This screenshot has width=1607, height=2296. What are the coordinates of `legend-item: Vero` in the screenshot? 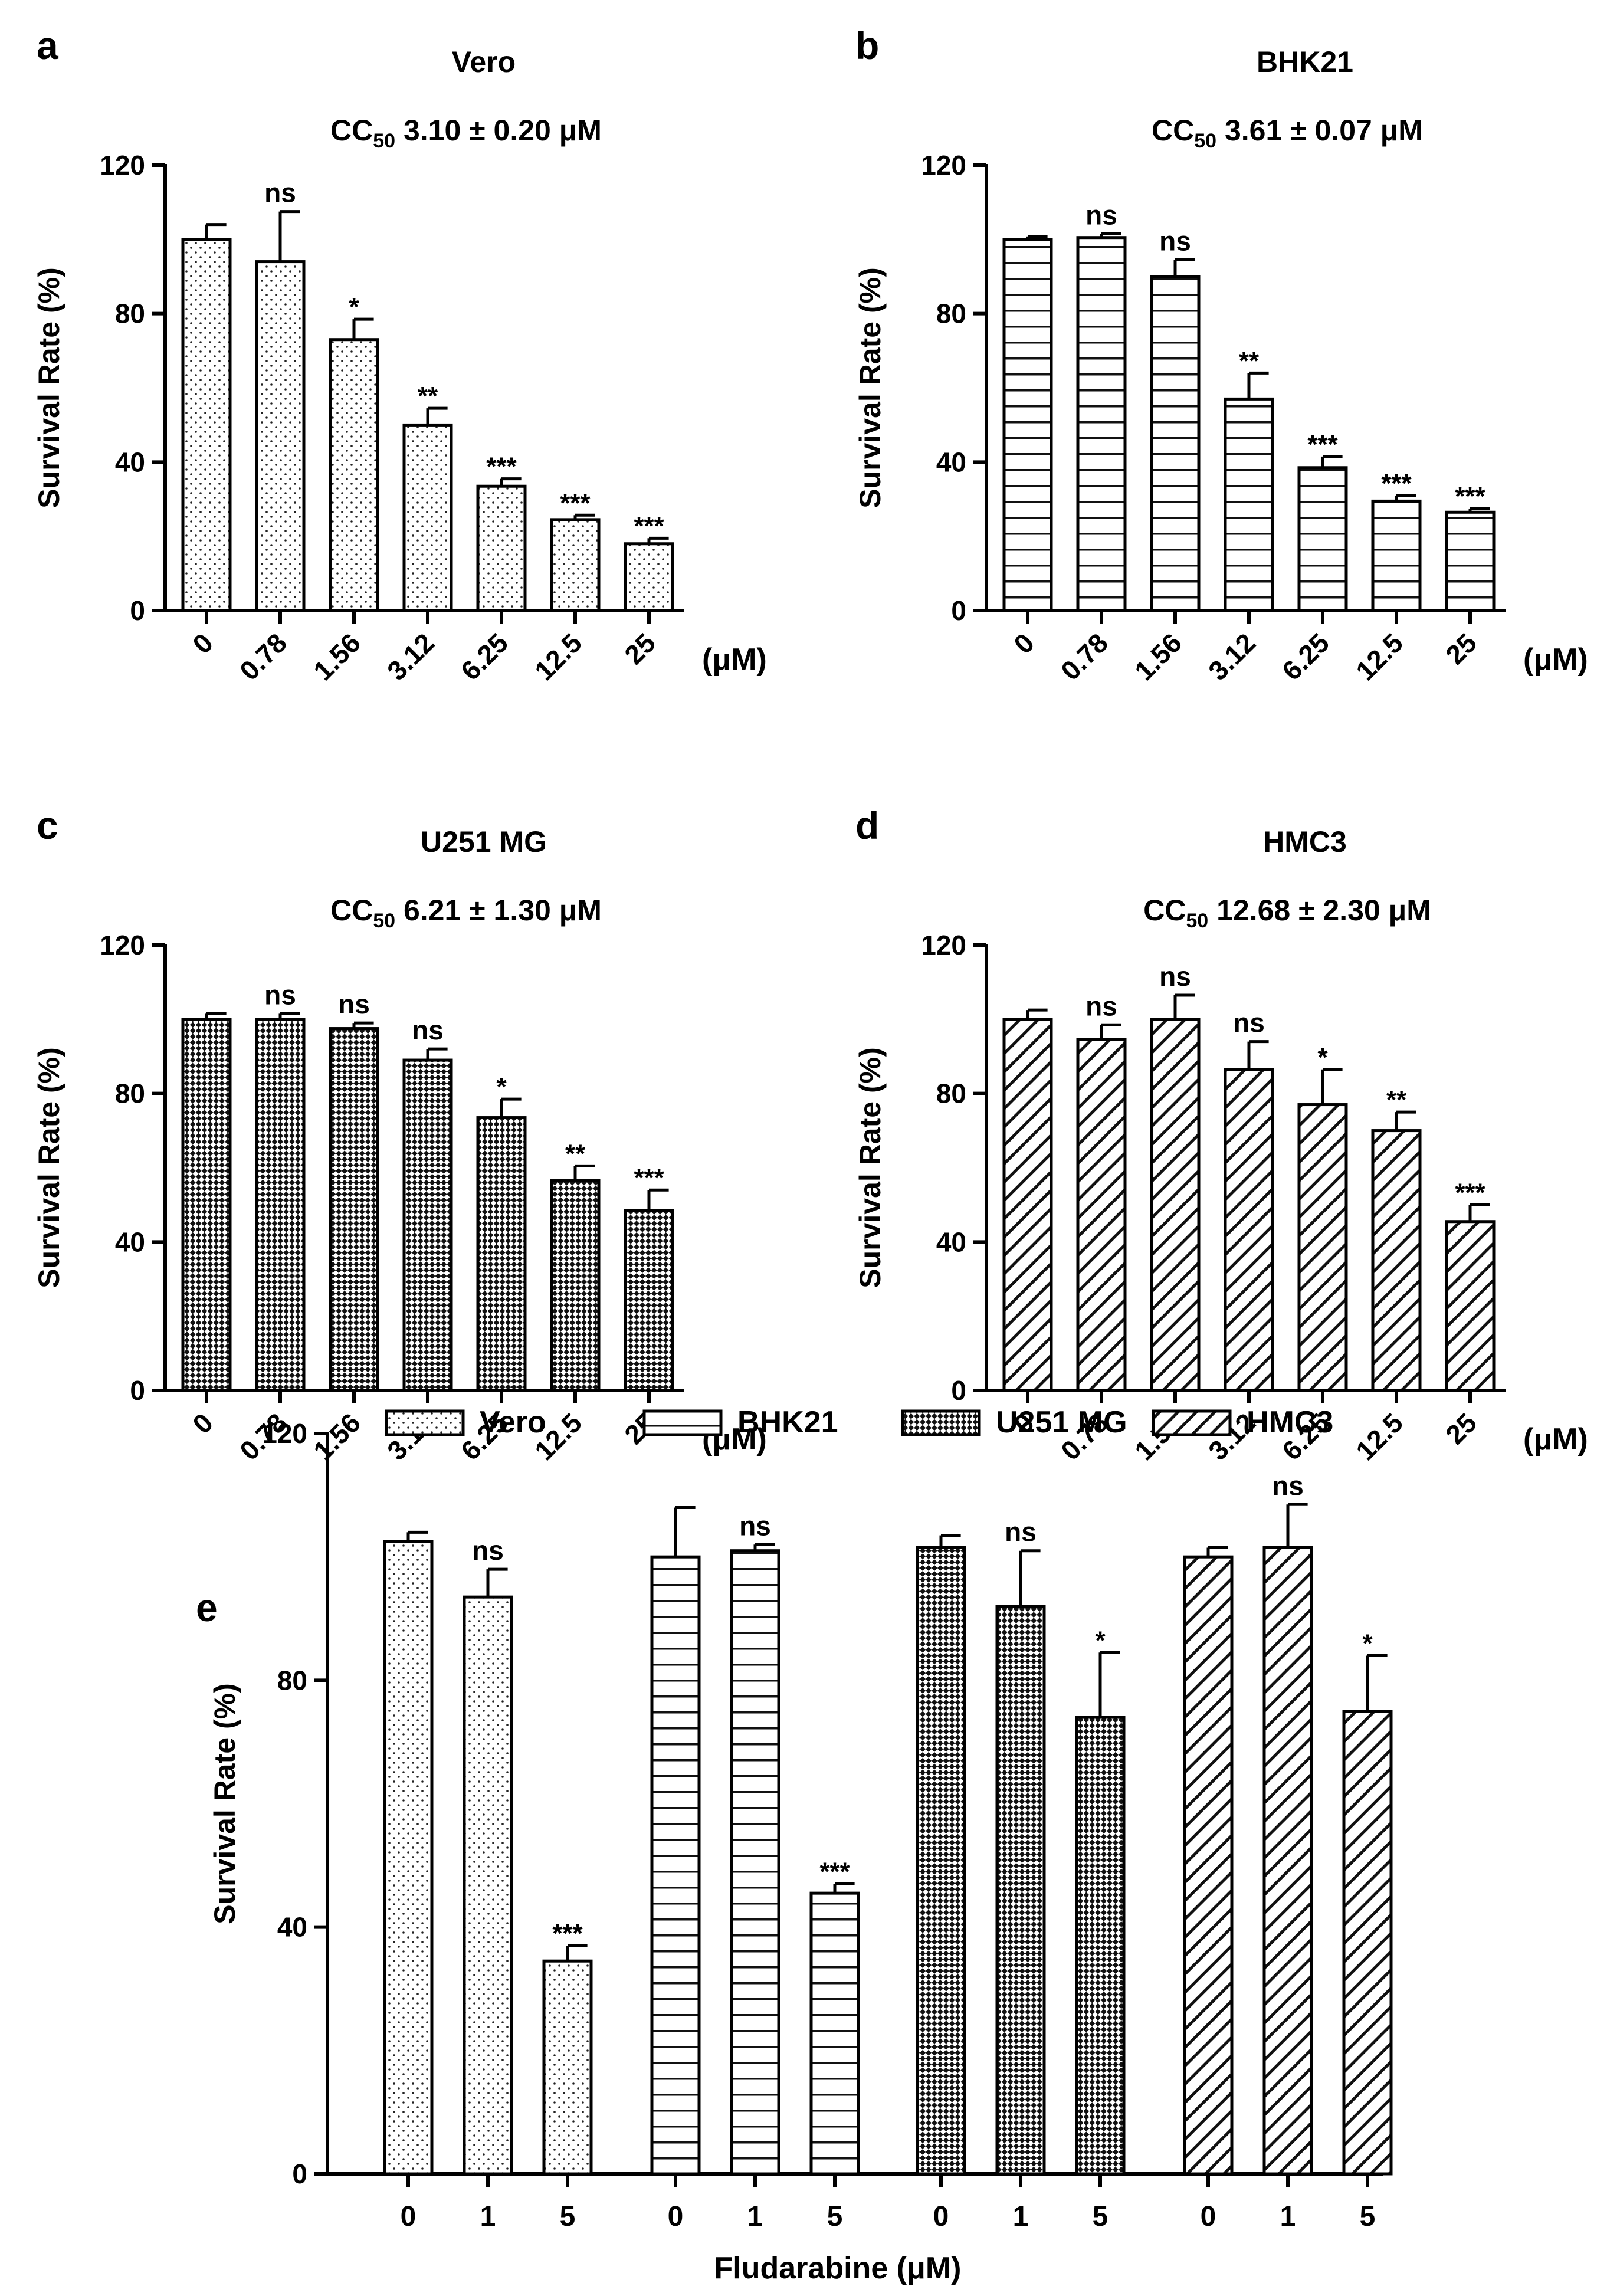 It's located at (465, 1422).